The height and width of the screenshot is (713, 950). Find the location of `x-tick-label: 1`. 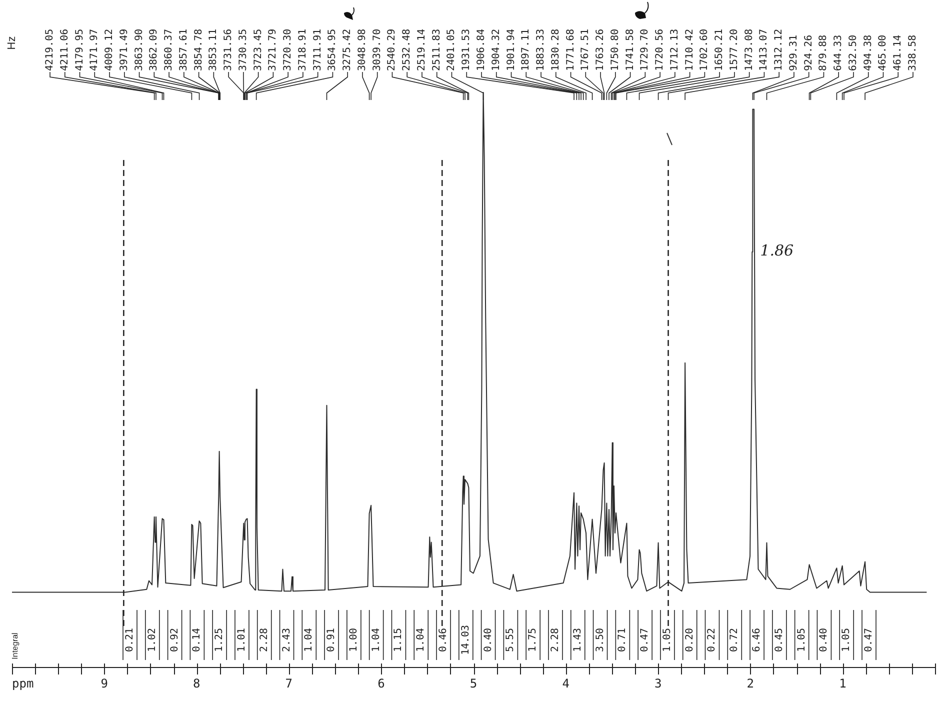

x-tick-label: 1 is located at coordinates (842, 683).